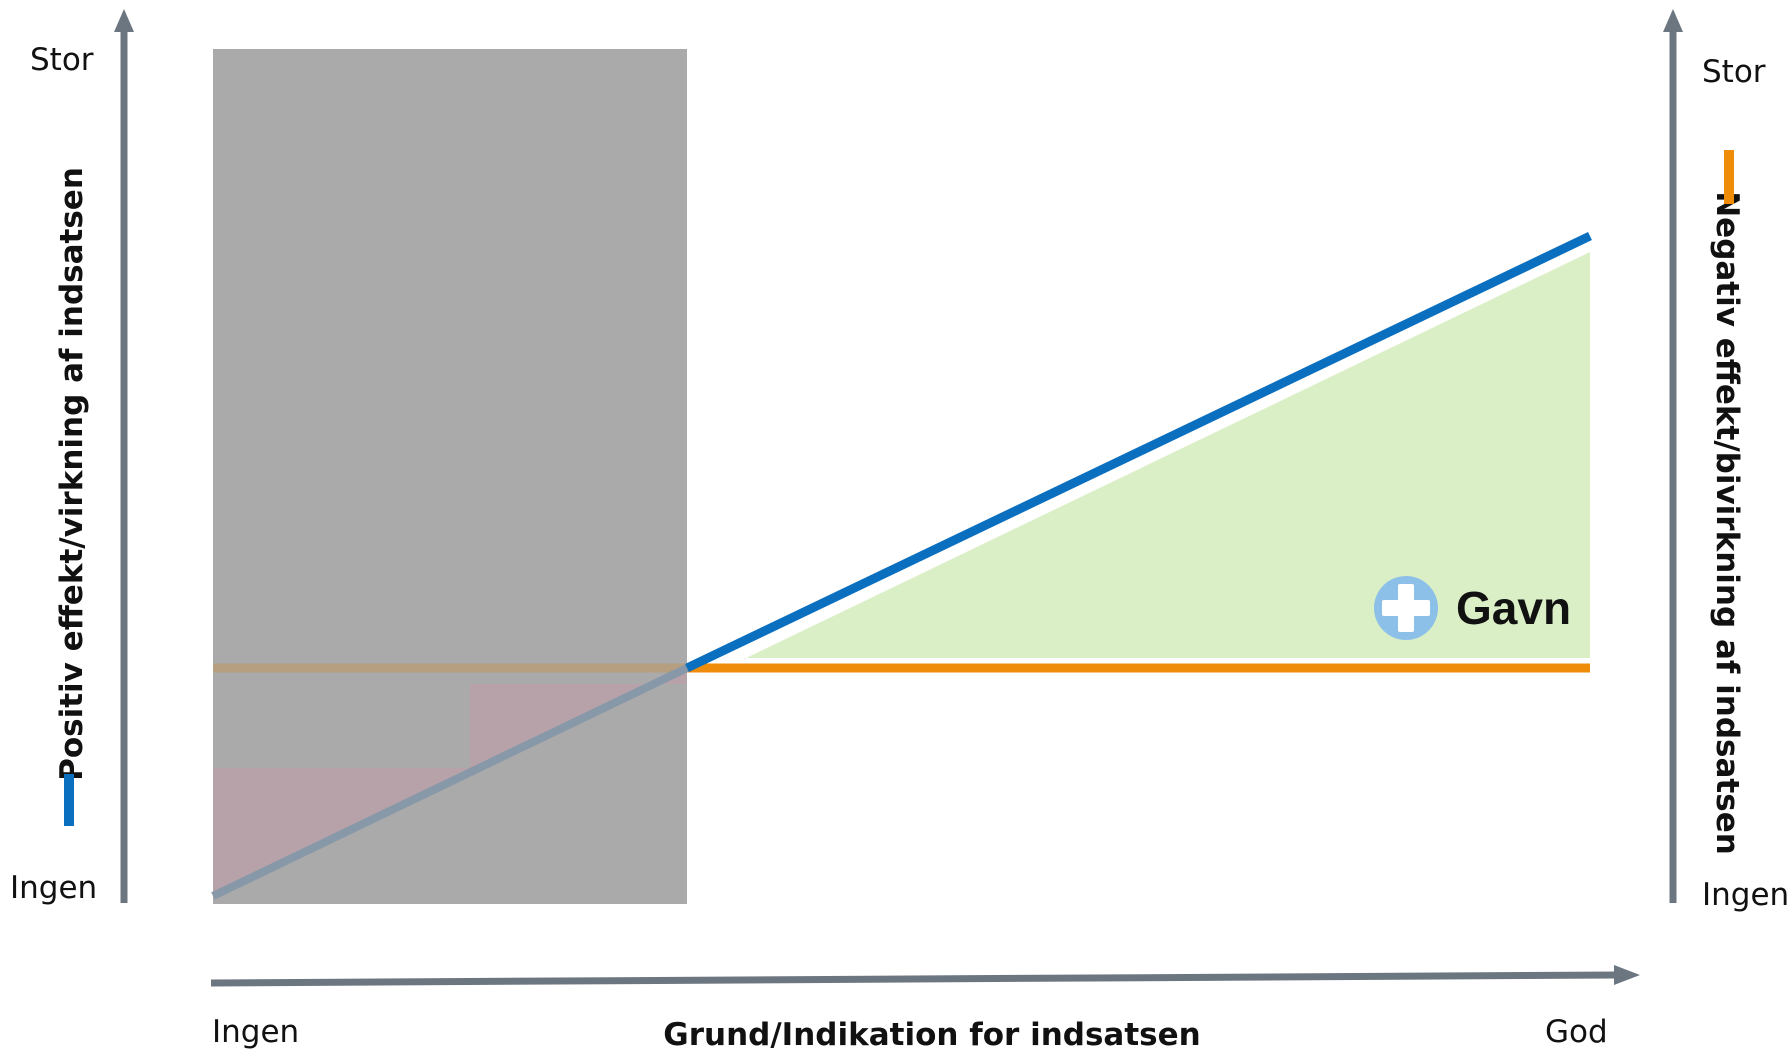 The height and width of the screenshot is (1052, 1788). What do you see at coordinates (1576, 1032) in the screenshot?
I see `x-axis-end-label: God` at bounding box center [1576, 1032].